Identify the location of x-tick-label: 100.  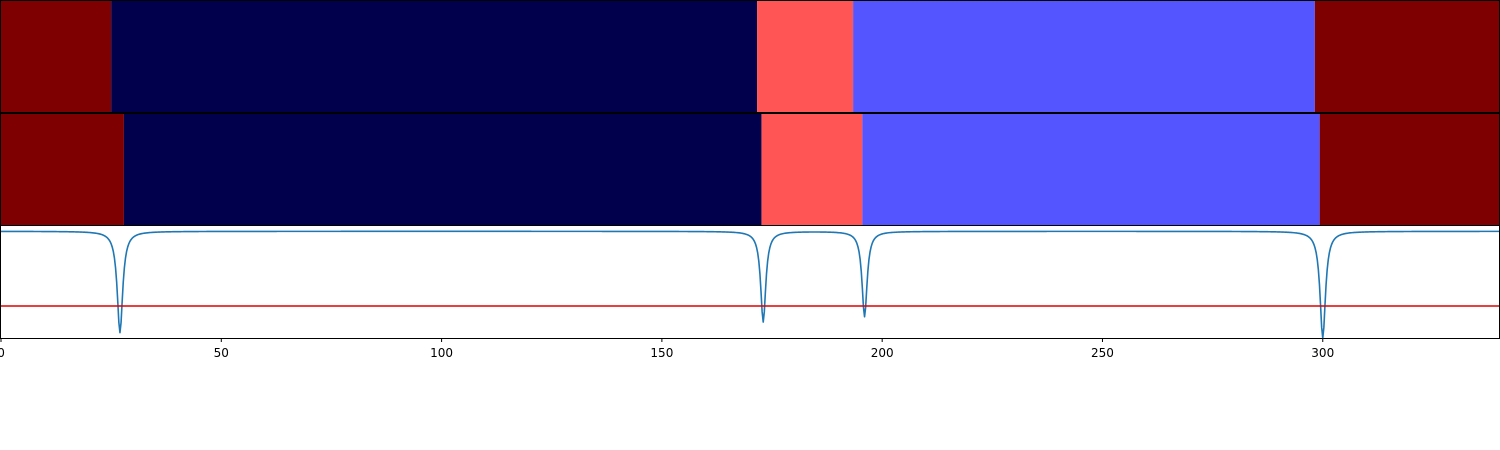
(441, 353).